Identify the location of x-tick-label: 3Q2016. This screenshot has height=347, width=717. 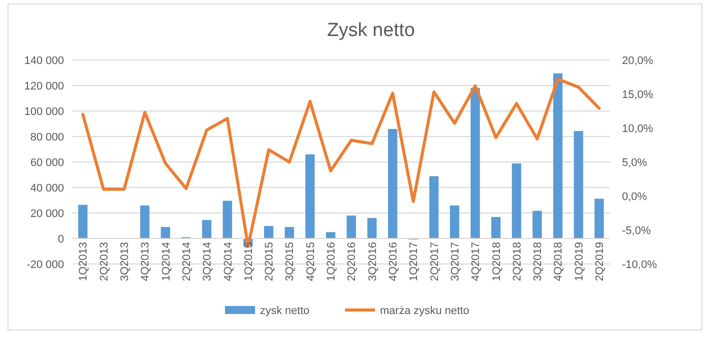
(372, 262).